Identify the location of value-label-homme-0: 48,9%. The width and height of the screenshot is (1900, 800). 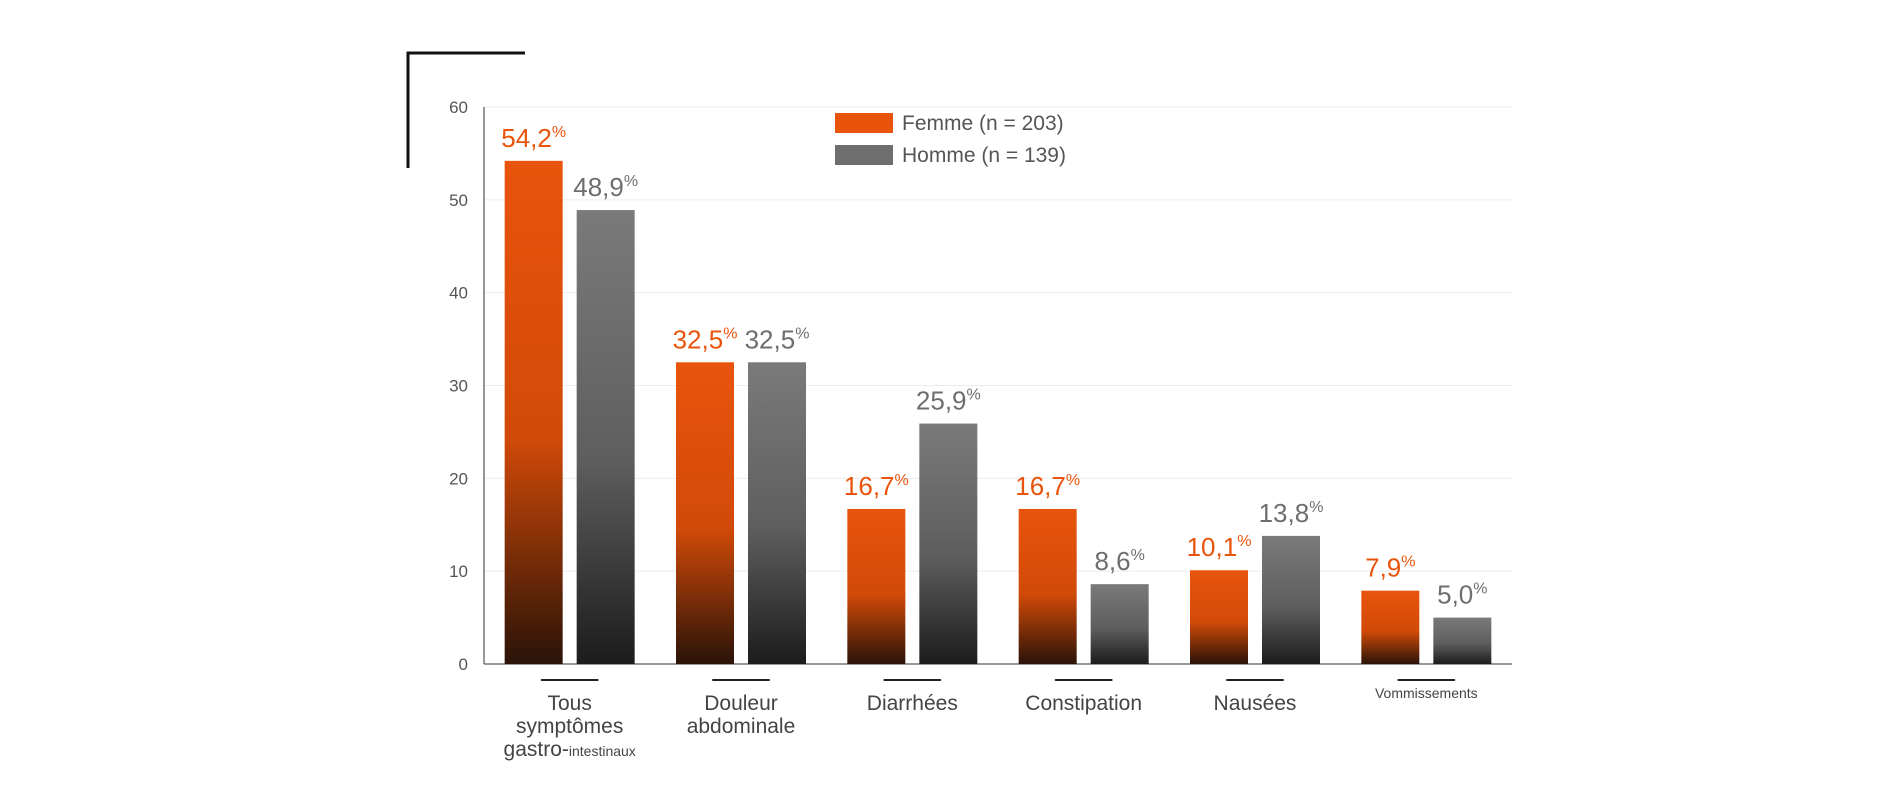
(605, 187).